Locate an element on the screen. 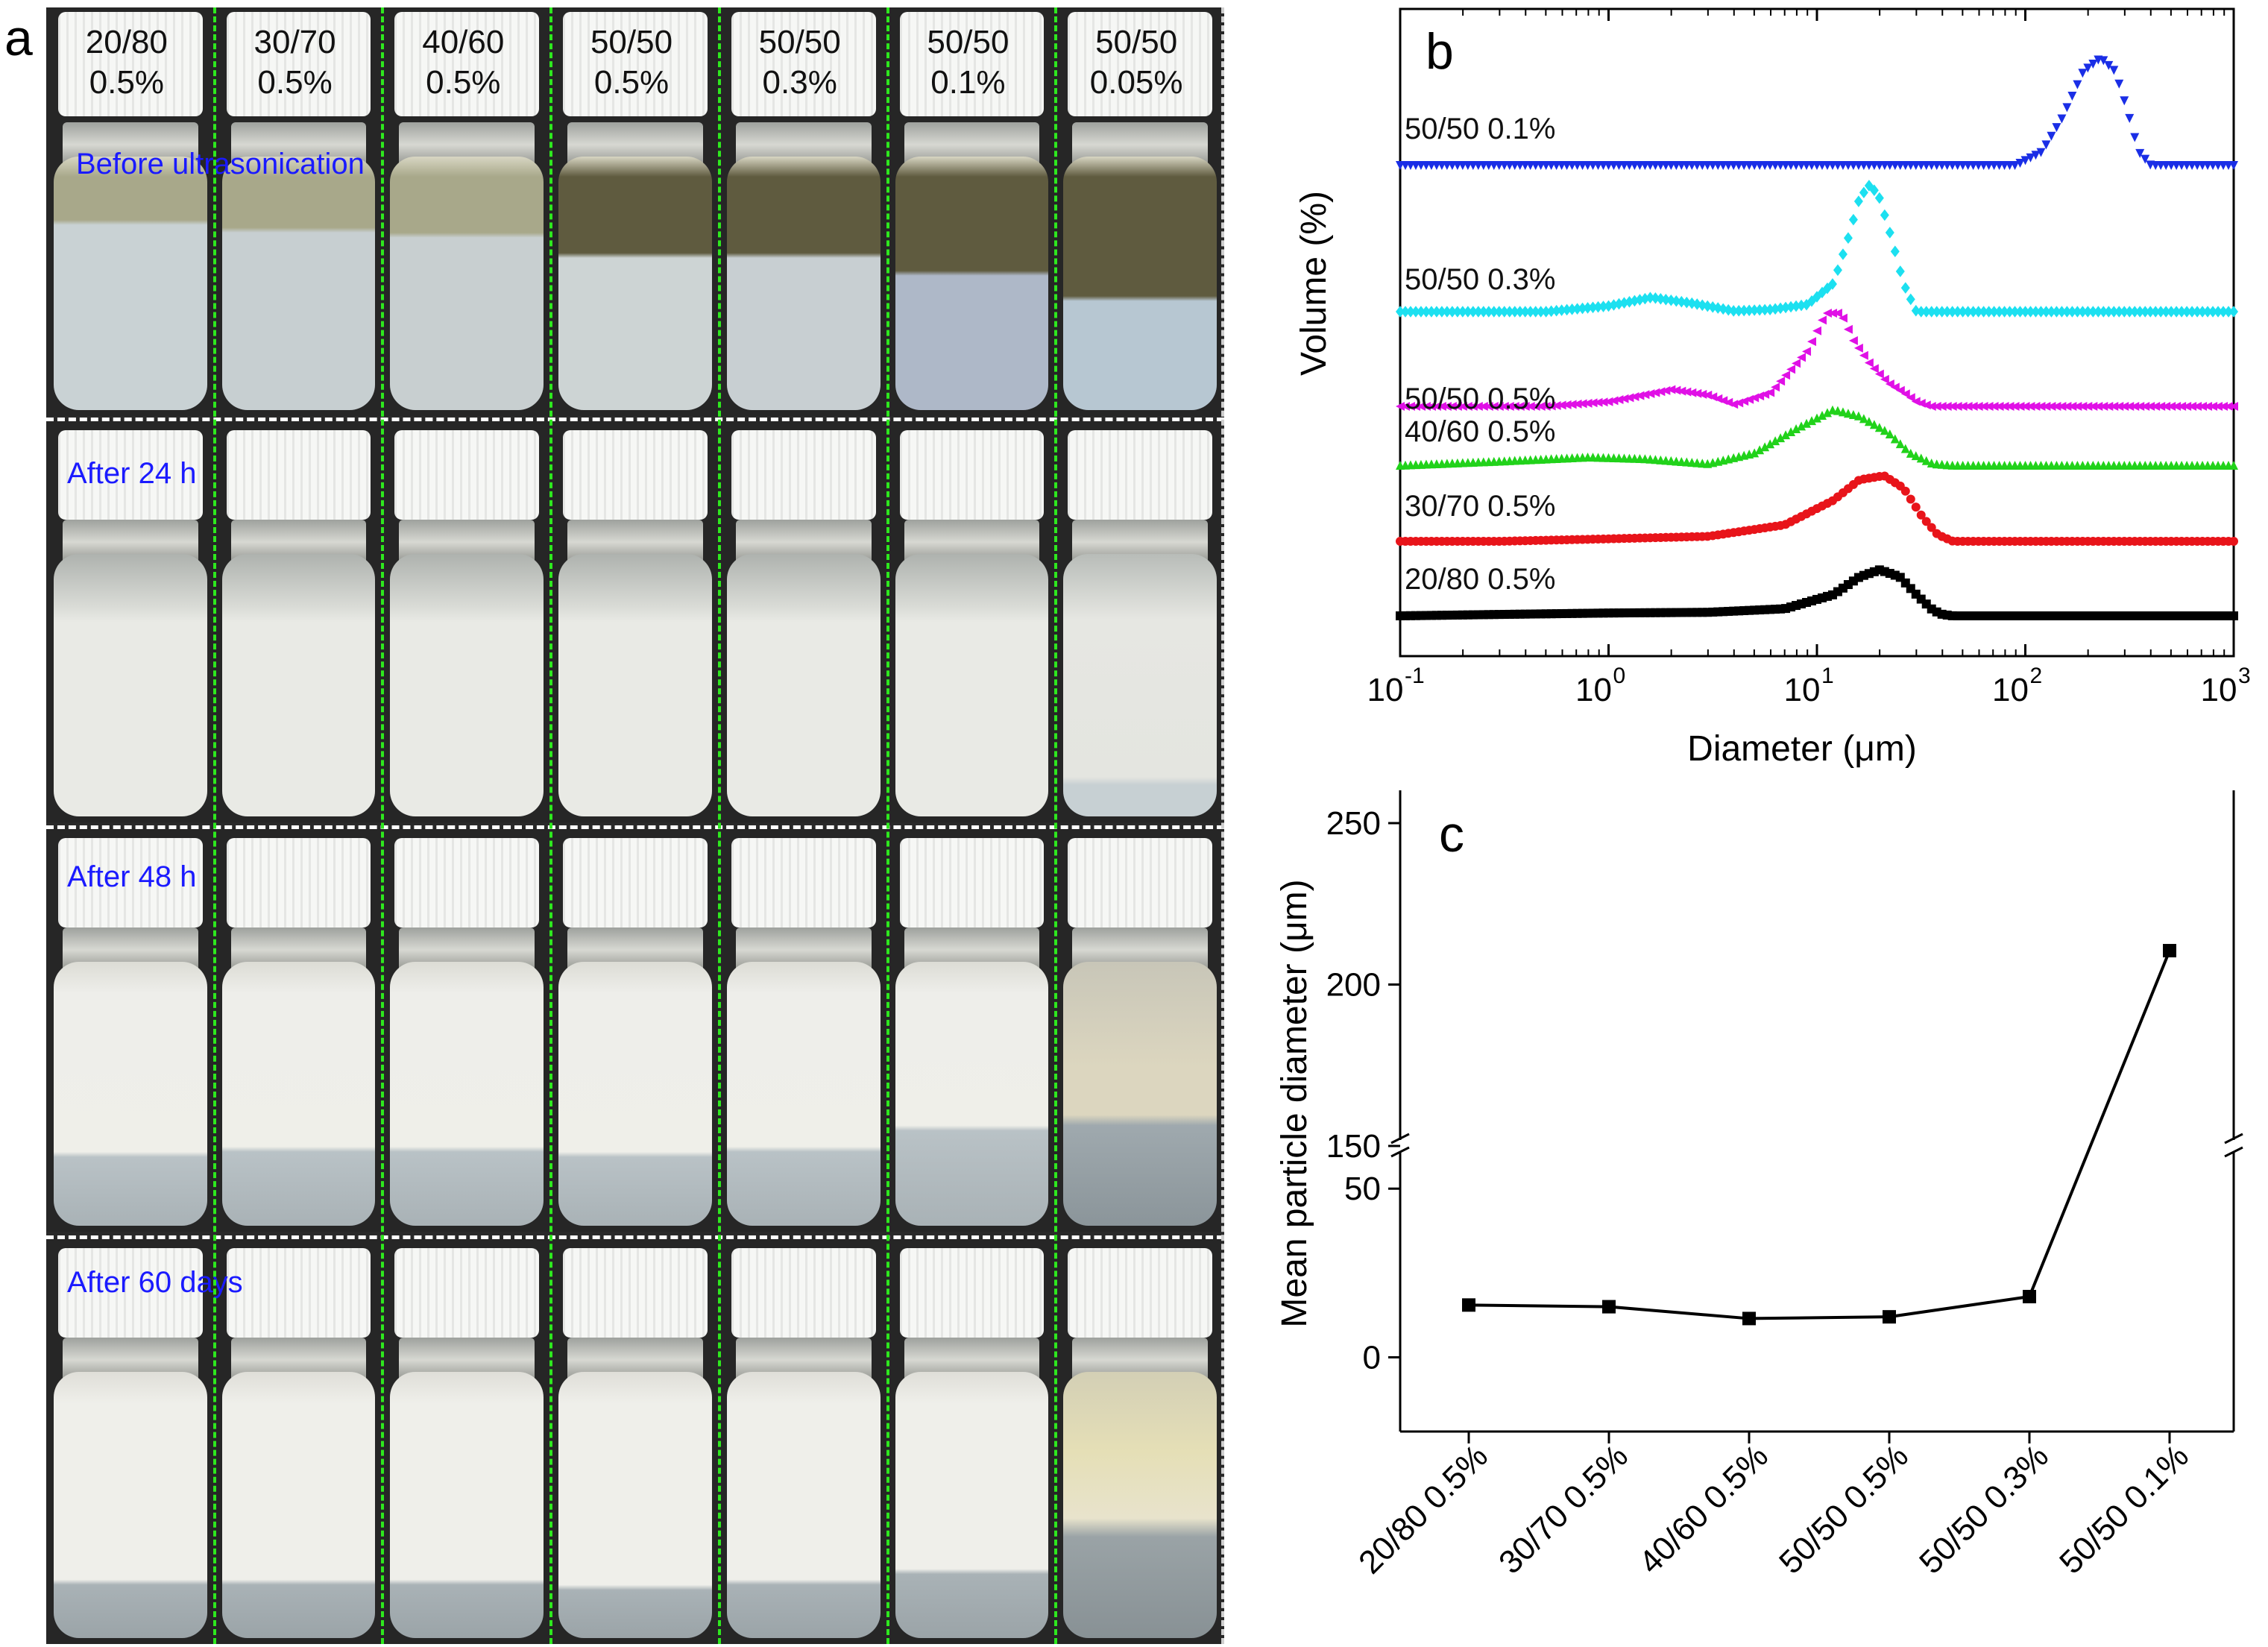 This screenshot has width=2268, height=1647. panel-letter-a: a is located at coordinates (18, 38).